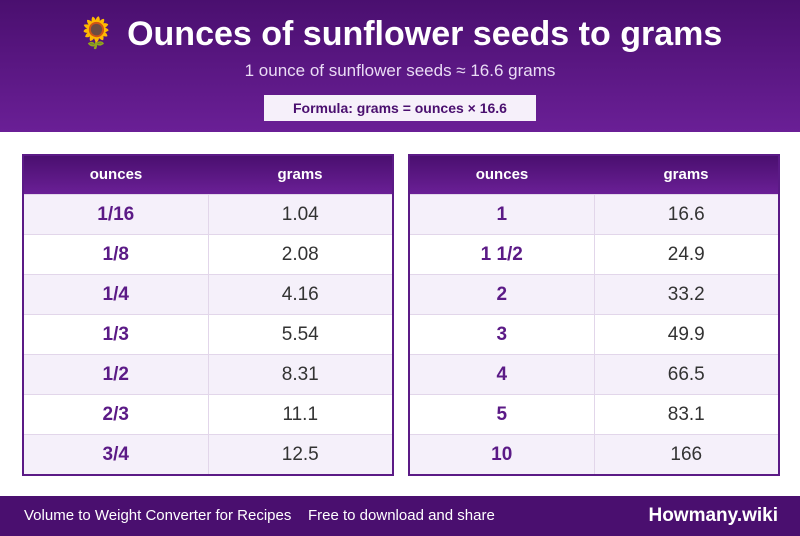 The width and height of the screenshot is (800, 536). Describe the element at coordinates (686, 414) in the screenshot. I see `grams-cell: 83.1` at that location.